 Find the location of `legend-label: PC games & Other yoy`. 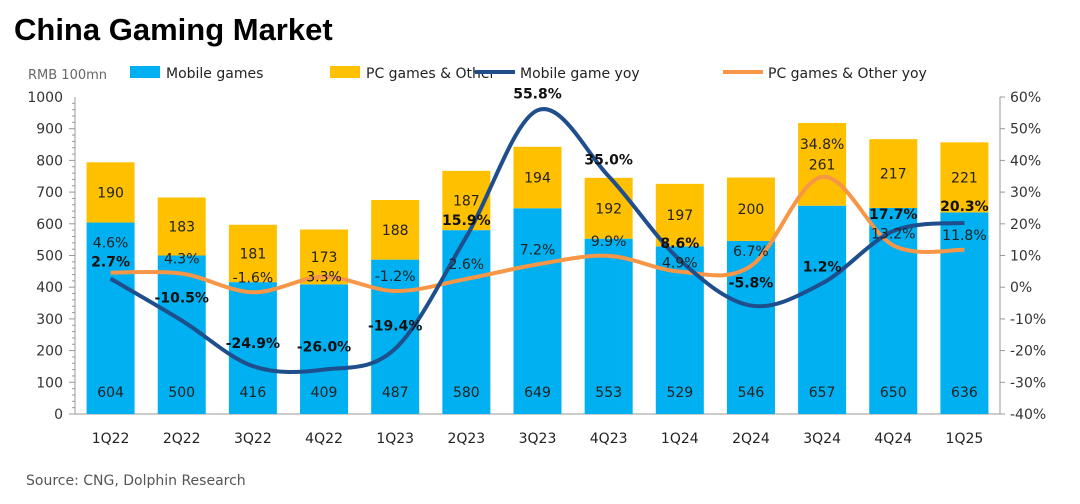

legend-label: PC games & Other yoy is located at coordinates (847, 74).